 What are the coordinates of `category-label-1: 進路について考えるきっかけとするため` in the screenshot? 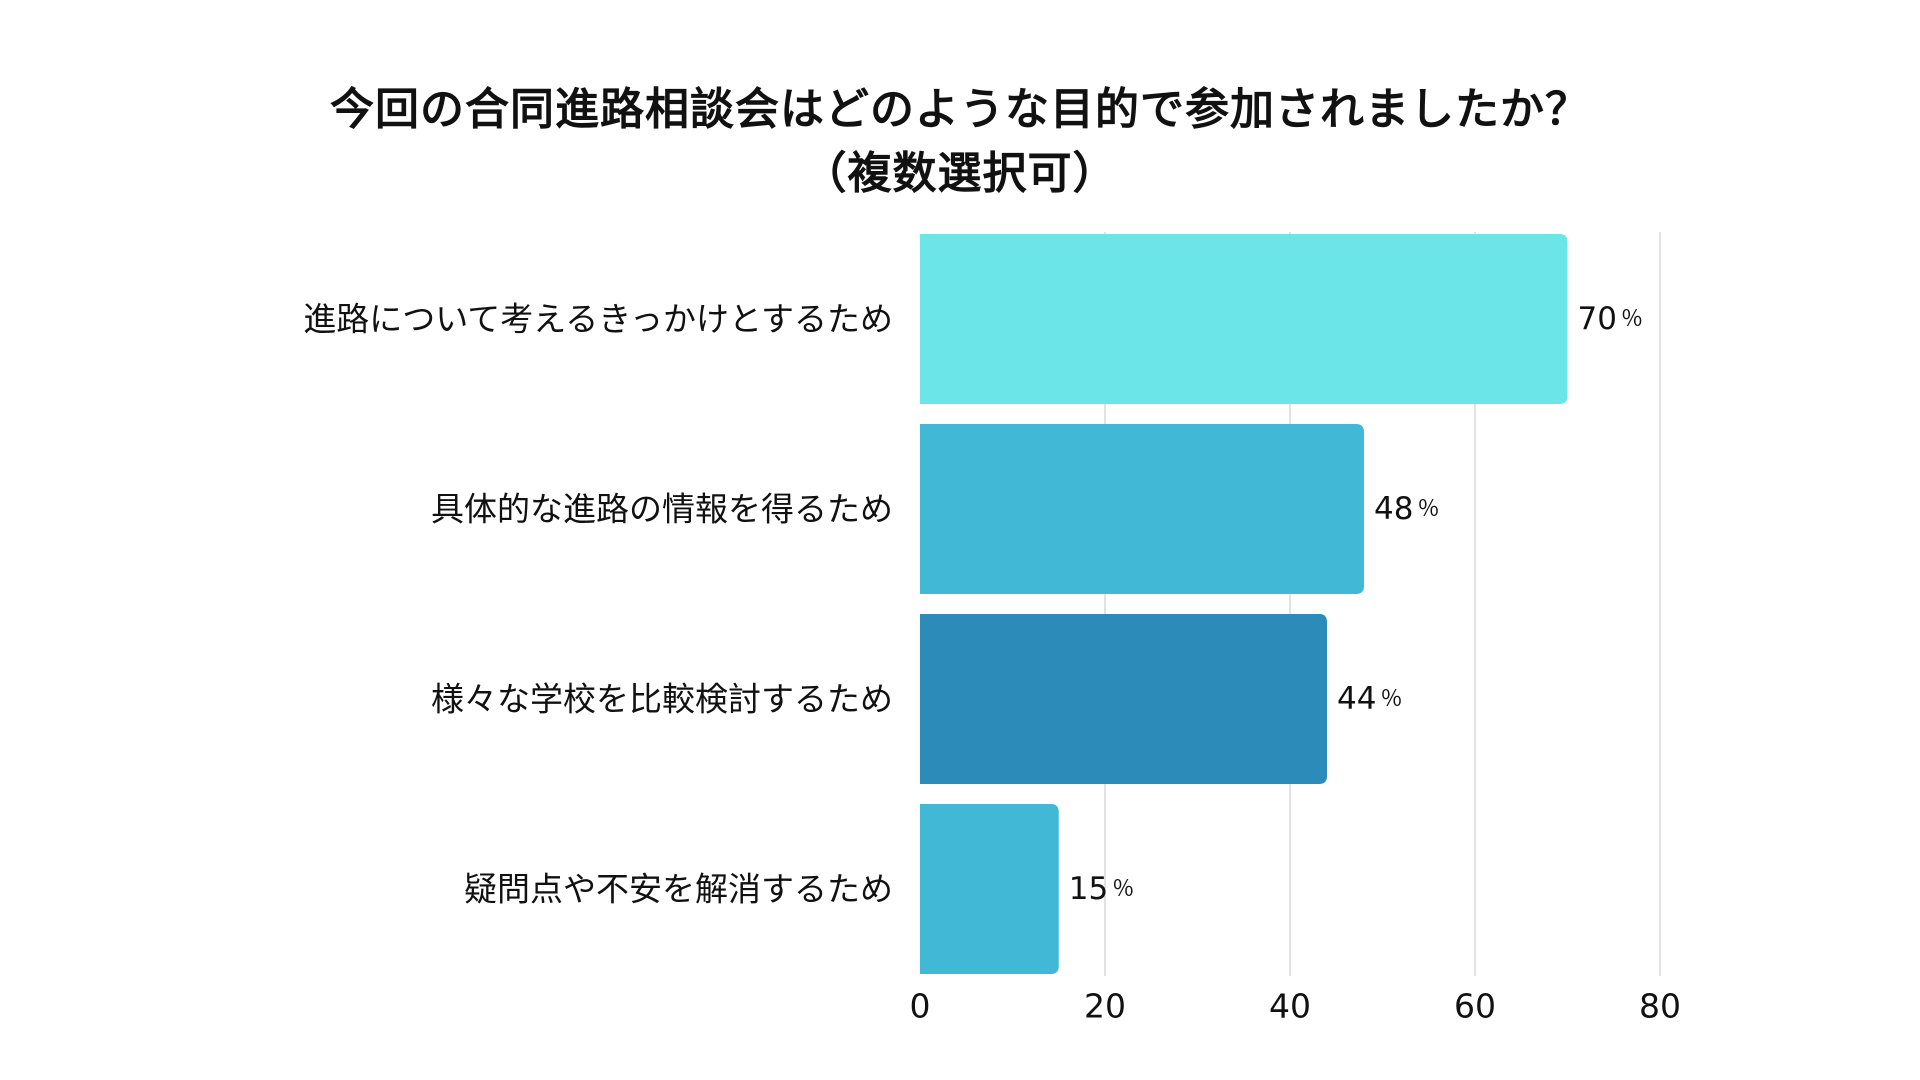 It's located at (598, 319).